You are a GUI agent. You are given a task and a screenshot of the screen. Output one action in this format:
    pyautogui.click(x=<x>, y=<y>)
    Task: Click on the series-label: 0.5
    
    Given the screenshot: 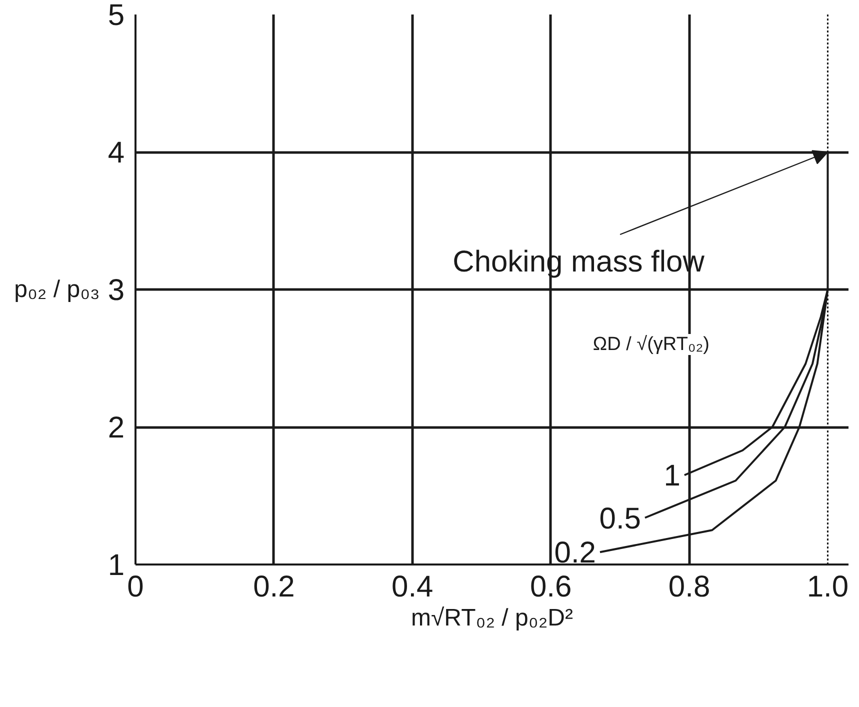 What is the action you would take?
    pyautogui.click(x=620, y=519)
    